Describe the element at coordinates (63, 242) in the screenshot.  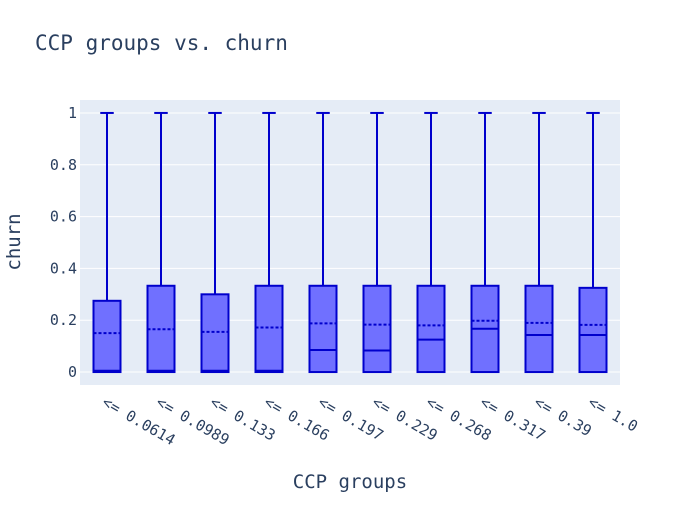
I see `y-axis-ticks: 0 0.2 0.4 0.6 0.8 1` at that location.